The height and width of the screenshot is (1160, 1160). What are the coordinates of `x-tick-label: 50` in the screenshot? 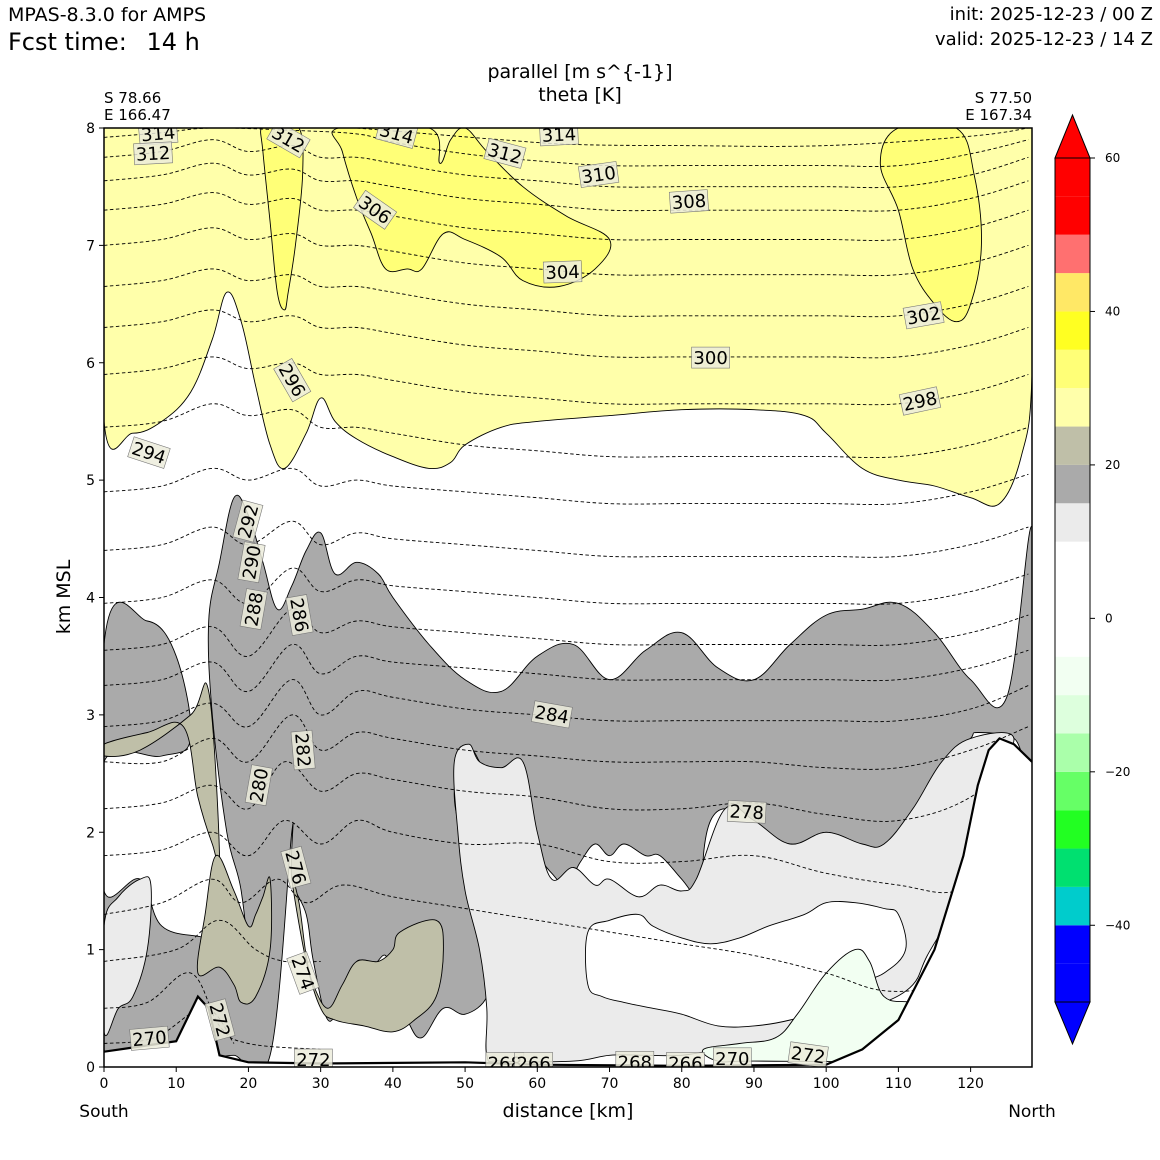 It's located at (465, 1084).